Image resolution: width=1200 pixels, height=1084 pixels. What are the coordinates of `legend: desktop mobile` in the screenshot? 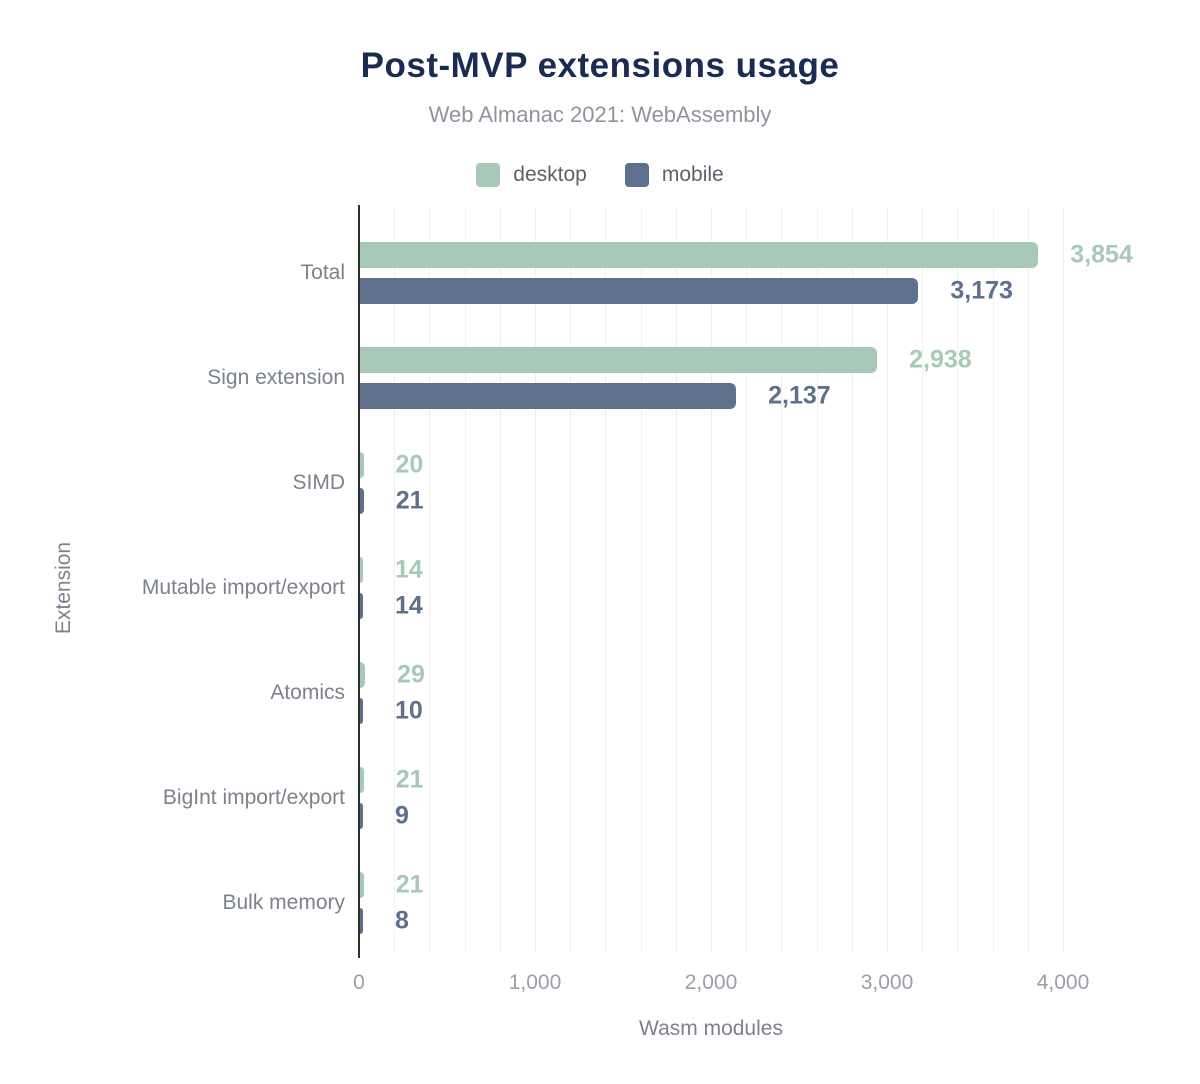 It's located at (600, 175).